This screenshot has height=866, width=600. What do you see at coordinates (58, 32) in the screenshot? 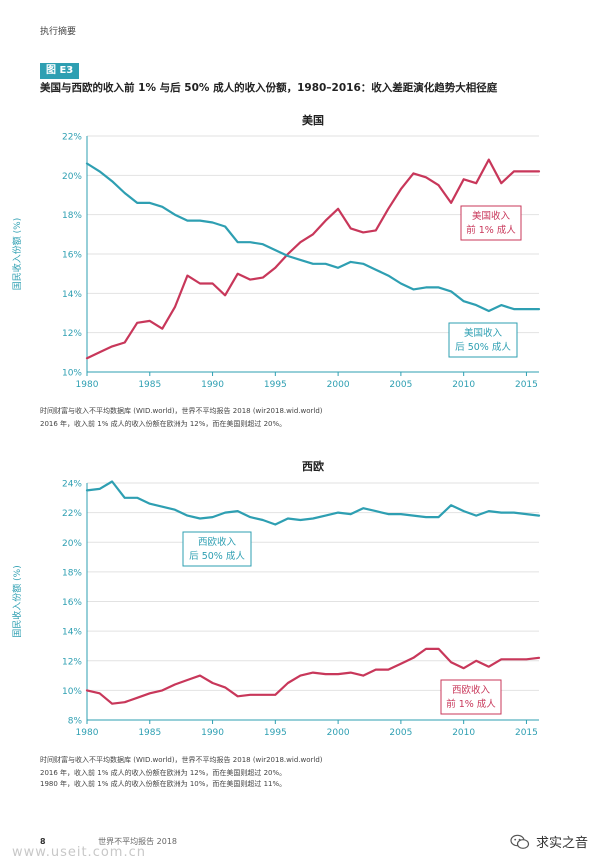
I see `section-header: 执行摘要` at bounding box center [58, 32].